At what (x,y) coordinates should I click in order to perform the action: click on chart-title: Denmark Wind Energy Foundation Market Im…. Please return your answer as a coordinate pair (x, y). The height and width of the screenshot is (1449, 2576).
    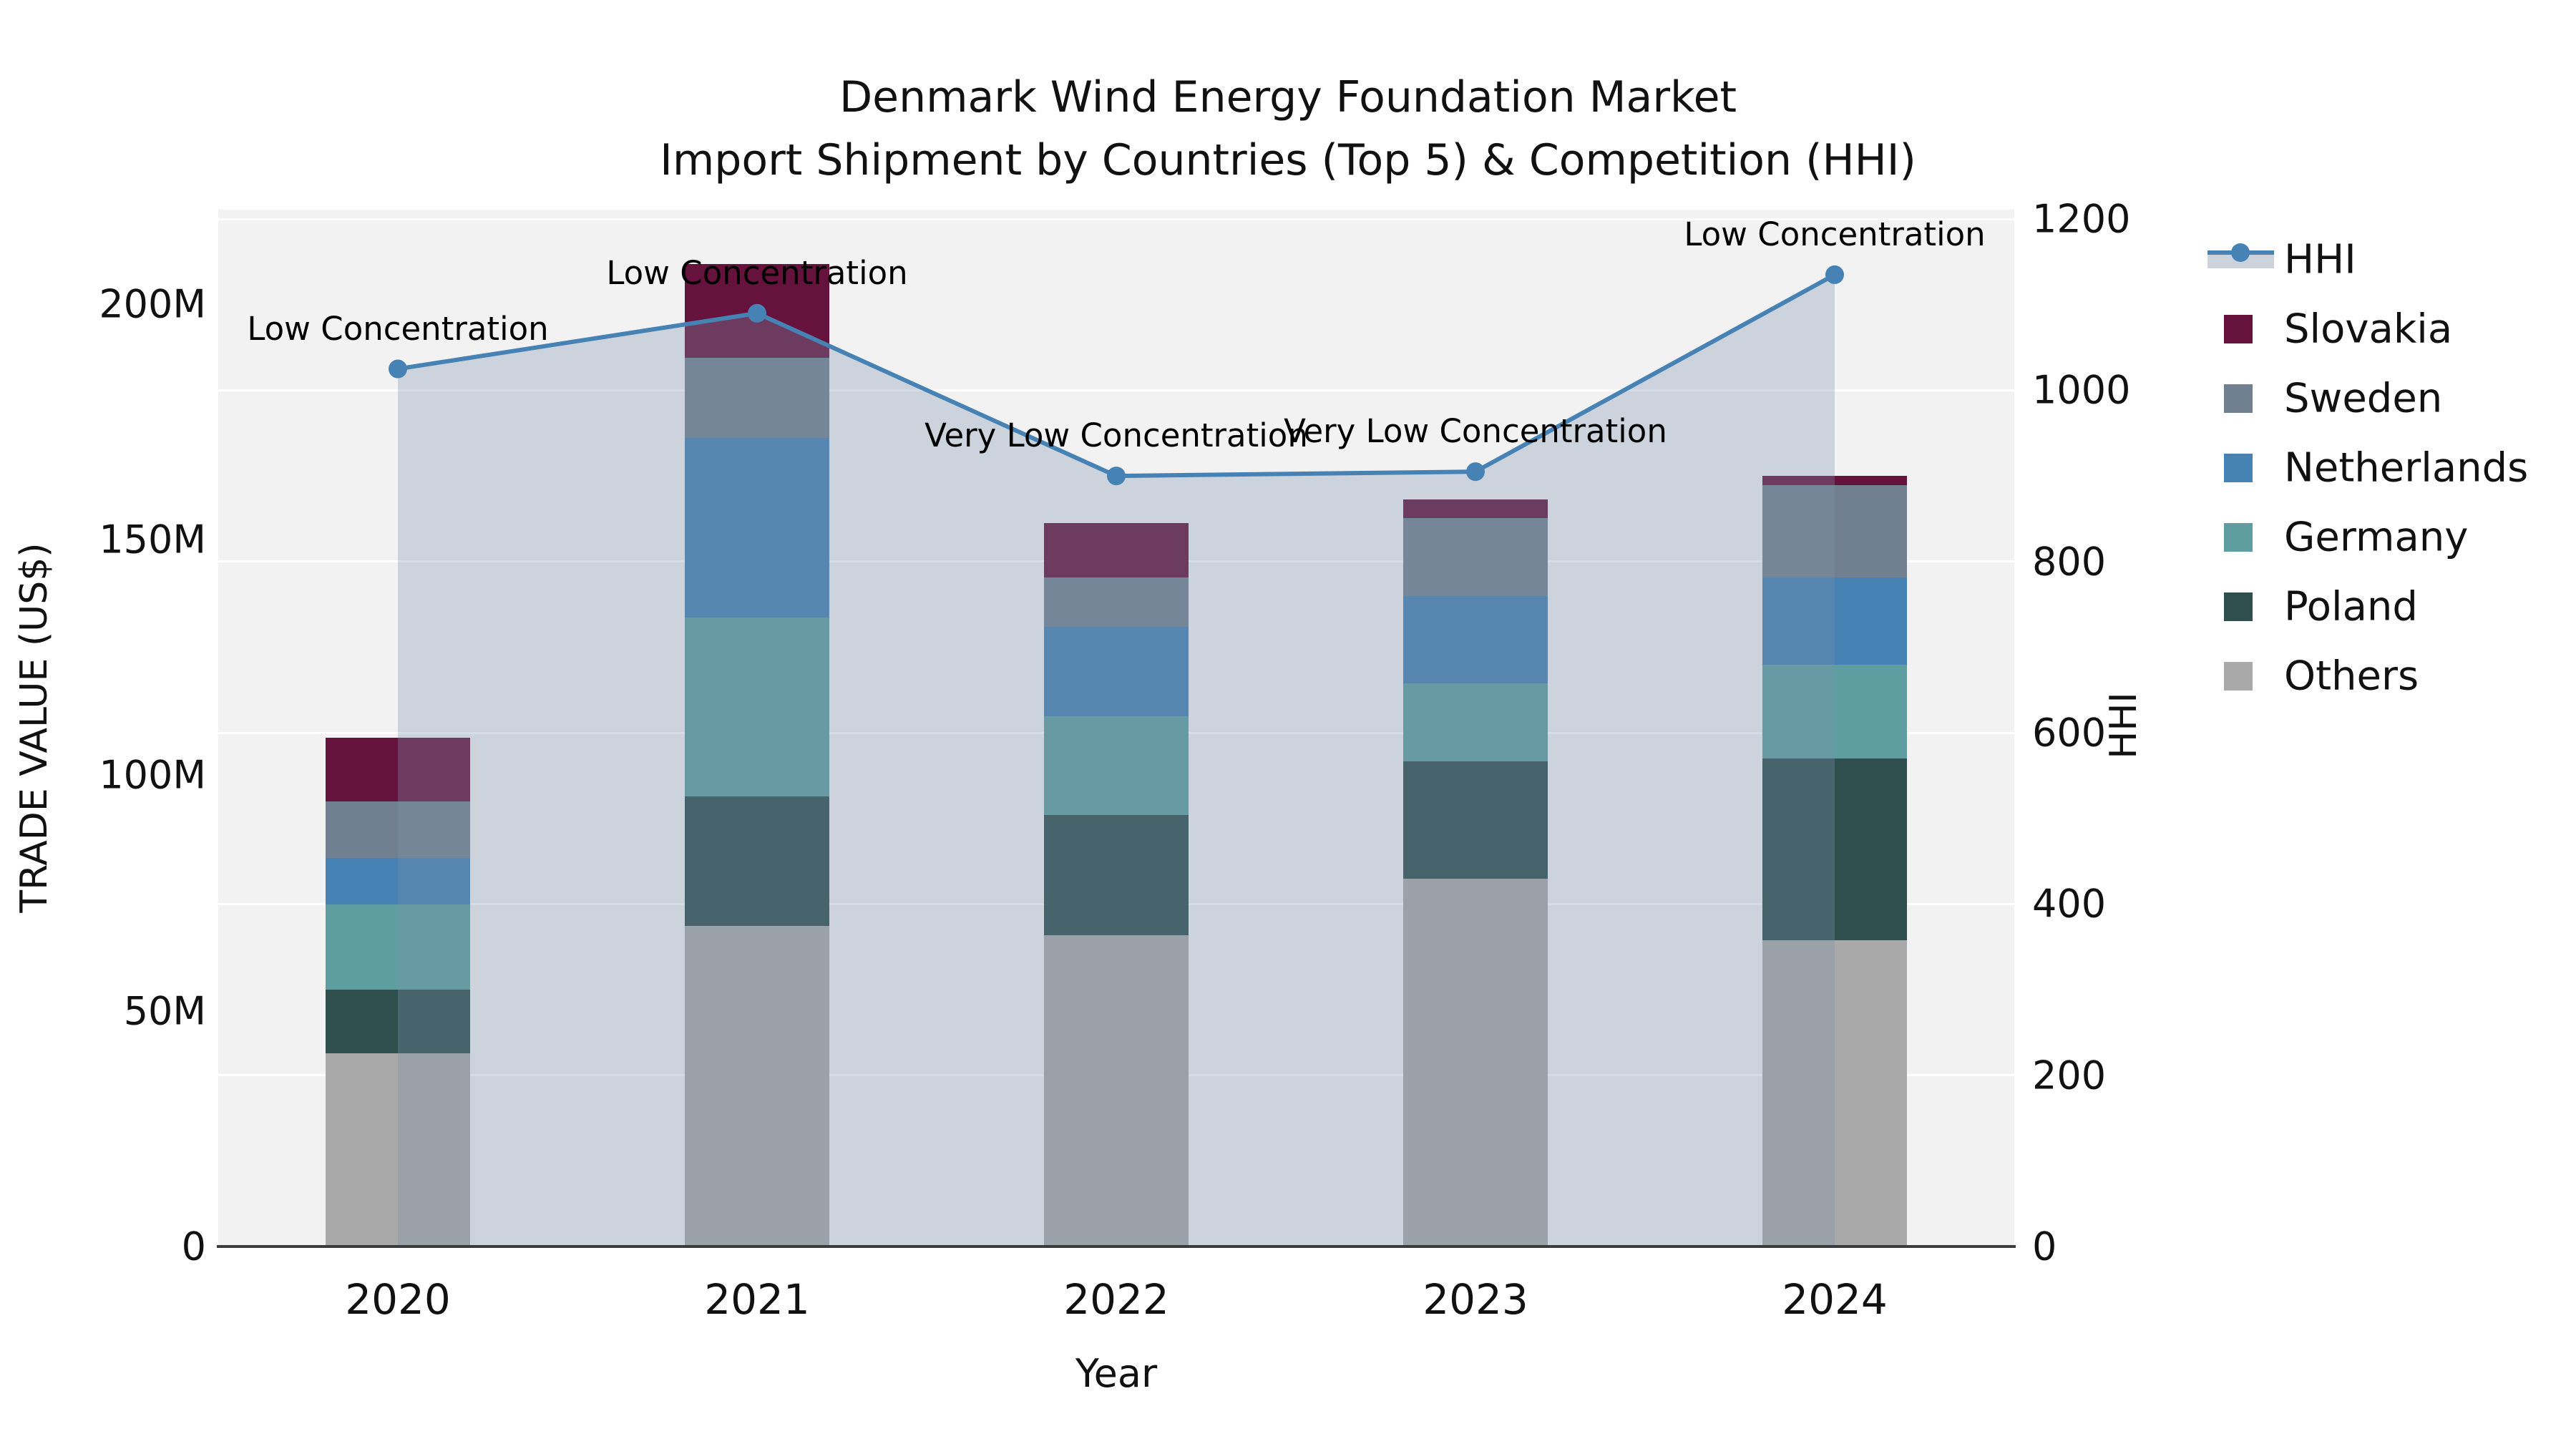
    Looking at the image, I should click on (1288, 129).